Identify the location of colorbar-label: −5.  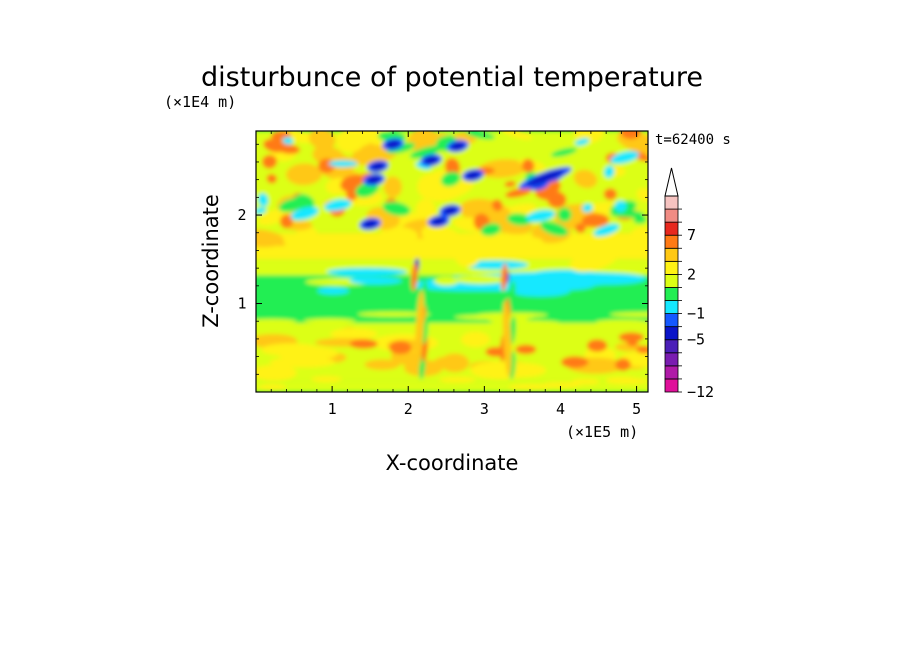
(696, 340).